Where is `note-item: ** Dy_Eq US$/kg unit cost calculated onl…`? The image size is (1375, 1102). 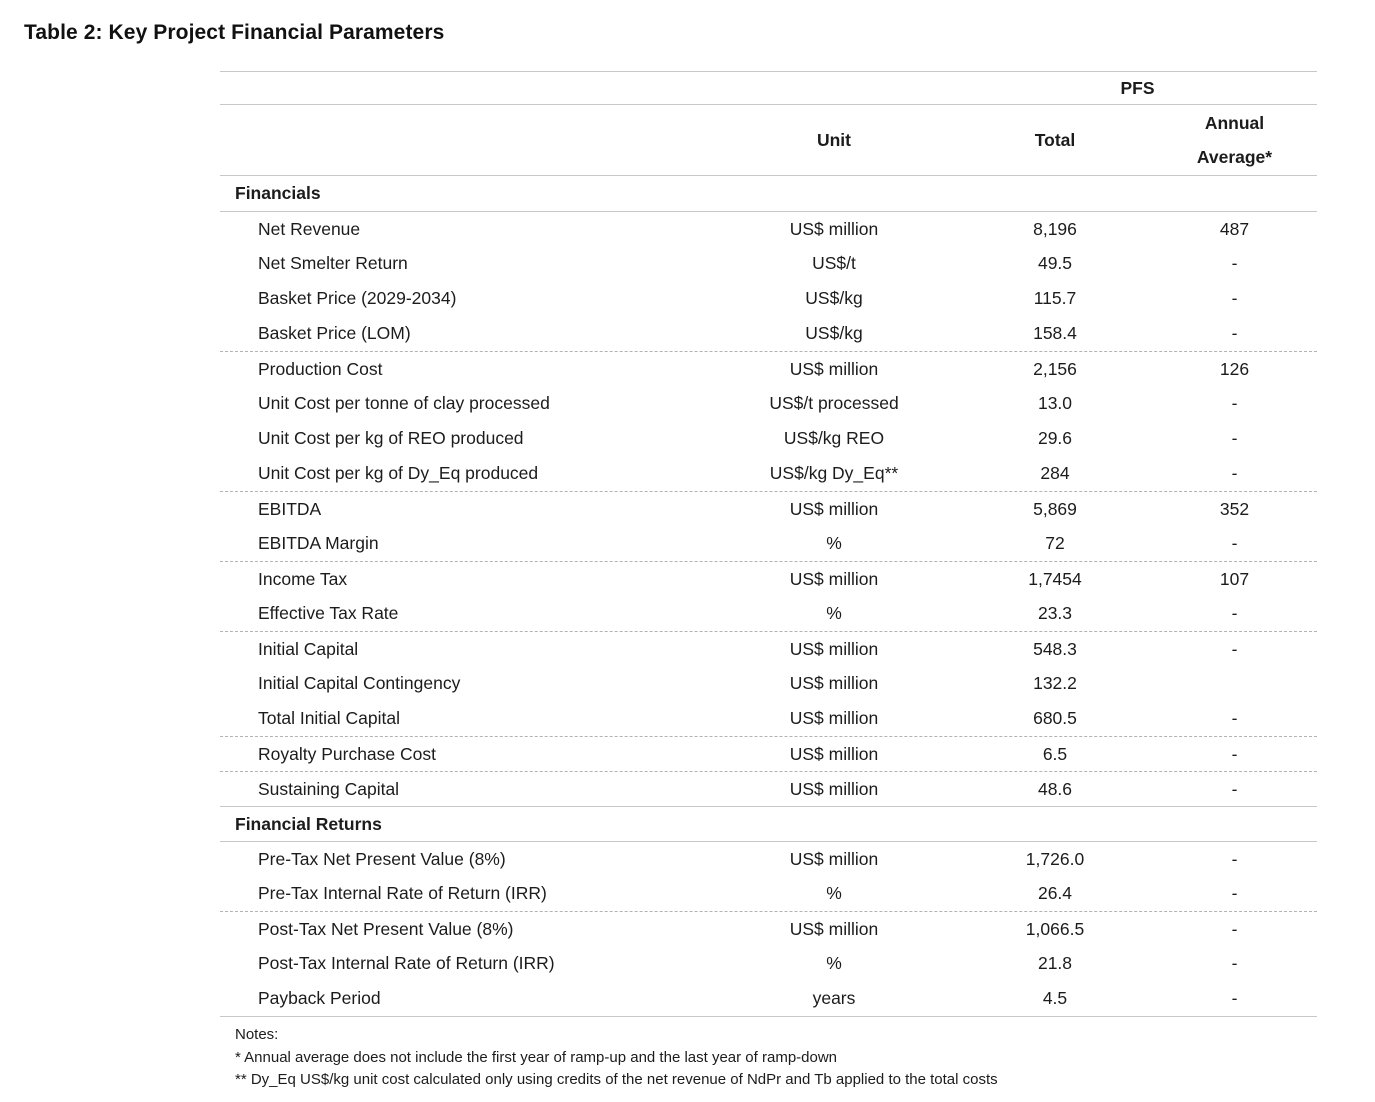 note-item: ** Dy_Eq US$/kg unit cost calculated onl… is located at coordinates (616, 1079).